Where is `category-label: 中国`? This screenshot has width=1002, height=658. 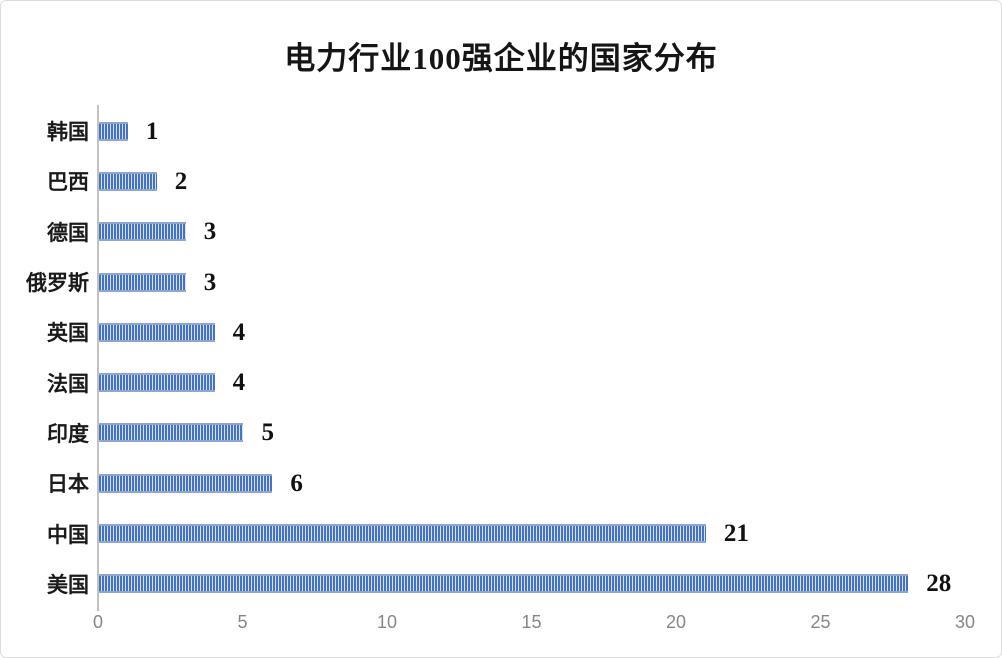 category-label: 中国 is located at coordinates (68, 534).